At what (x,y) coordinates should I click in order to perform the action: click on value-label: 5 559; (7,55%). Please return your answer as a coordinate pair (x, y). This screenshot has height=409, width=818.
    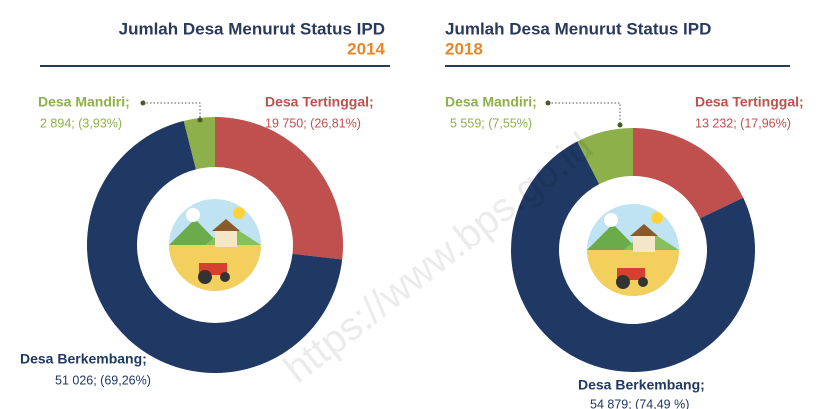
    Looking at the image, I should click on (491, 123).